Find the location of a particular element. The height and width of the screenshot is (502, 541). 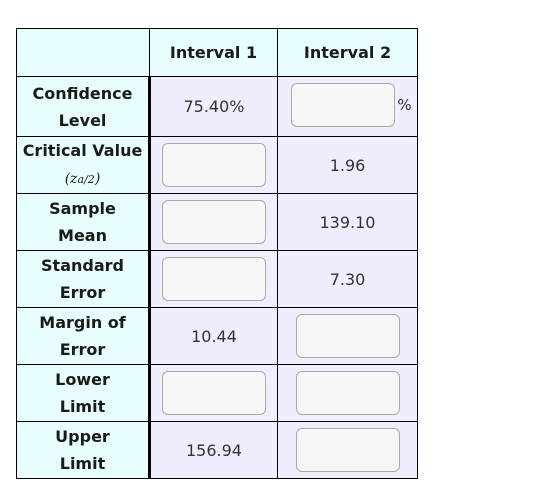

label-line: Level is located at coordinates (82, 120).